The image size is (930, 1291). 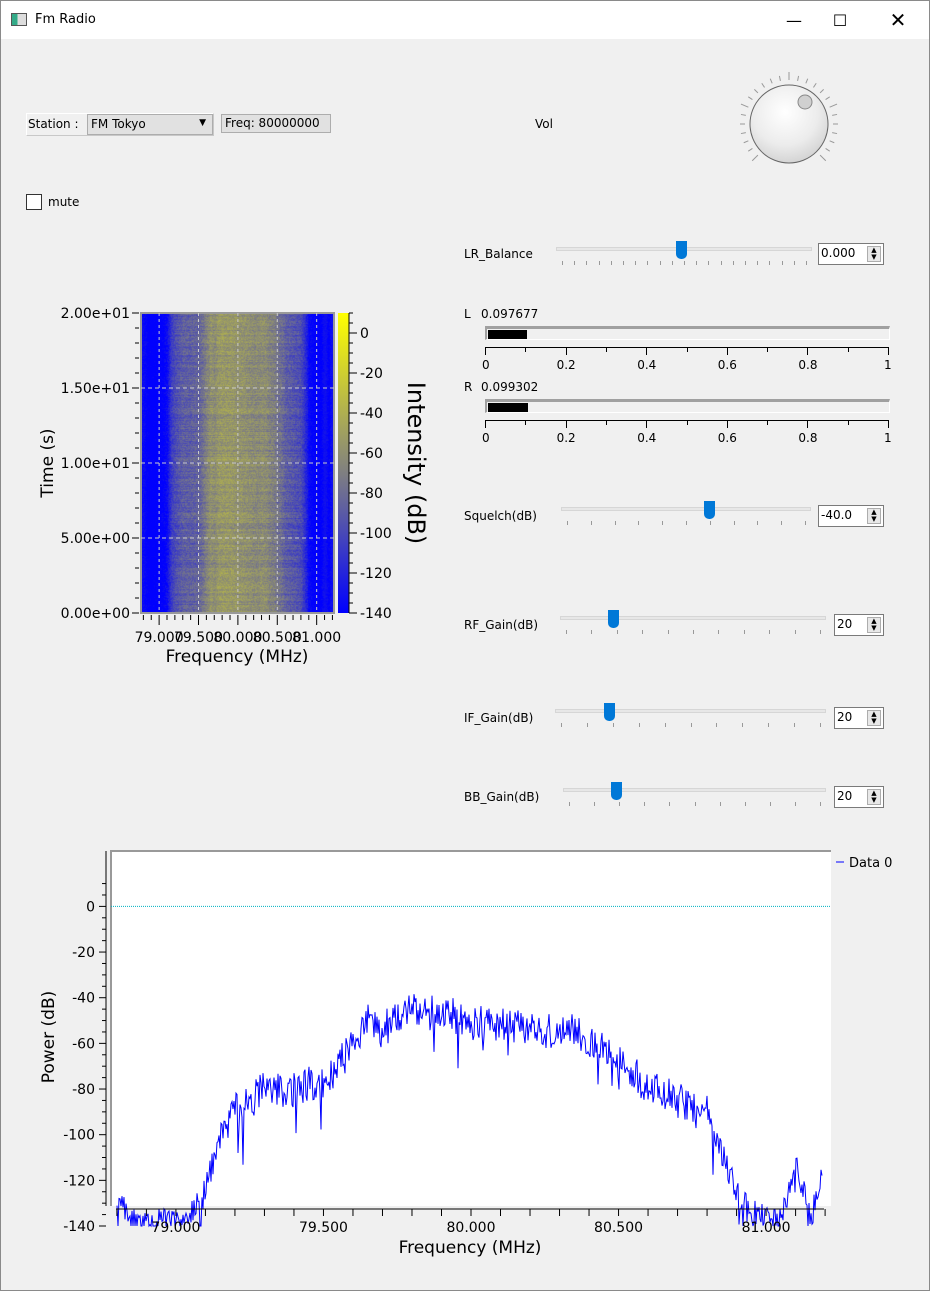 I want to click on lr-balance-handle, so click(x=682, y=250).